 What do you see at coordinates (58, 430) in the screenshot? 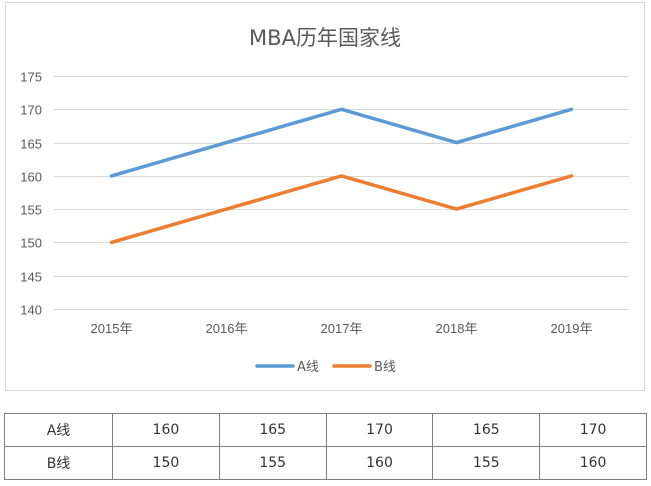
I see `table-row-label: A线` at bounding box center [58, 430].